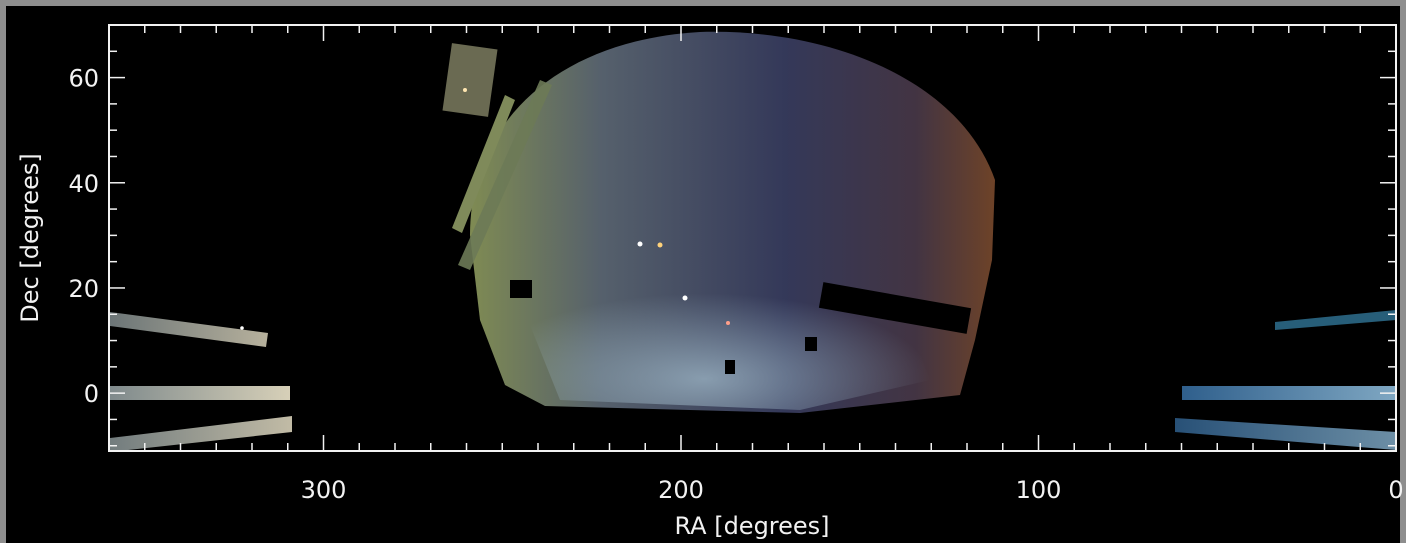 The height and width of the screenshot is (543, 1406). Describe the element at coordinates (201, 434) in the screenshot. I see `south-left-stripe-lower` at that location.